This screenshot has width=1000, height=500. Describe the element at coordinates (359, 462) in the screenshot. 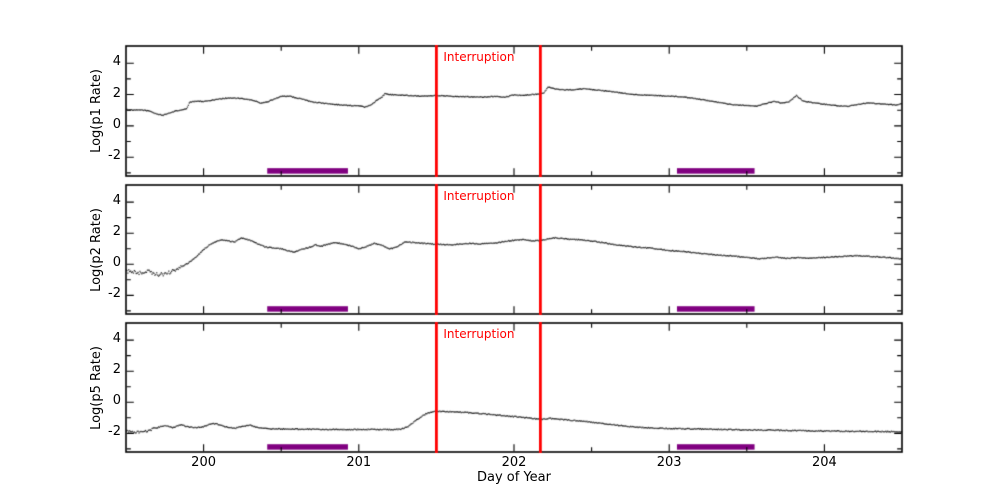

I see `x-tick-label: 201` at that location.